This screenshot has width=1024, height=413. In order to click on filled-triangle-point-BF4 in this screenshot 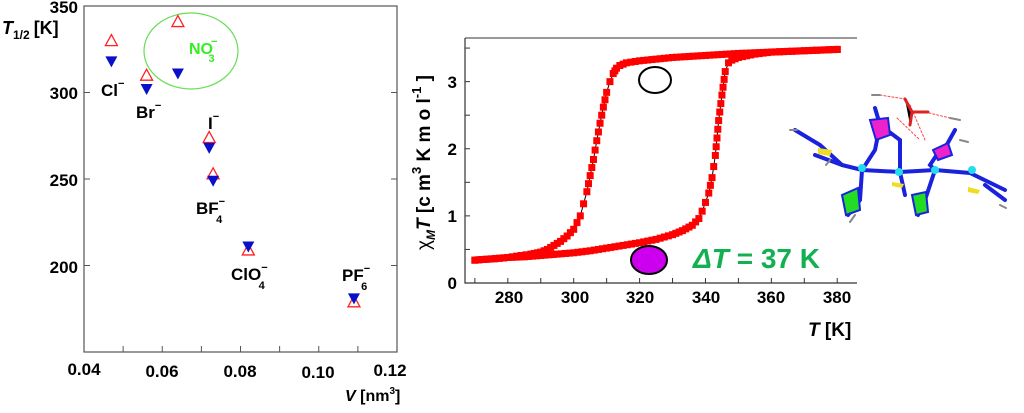, I will do `click(213, 181)`.